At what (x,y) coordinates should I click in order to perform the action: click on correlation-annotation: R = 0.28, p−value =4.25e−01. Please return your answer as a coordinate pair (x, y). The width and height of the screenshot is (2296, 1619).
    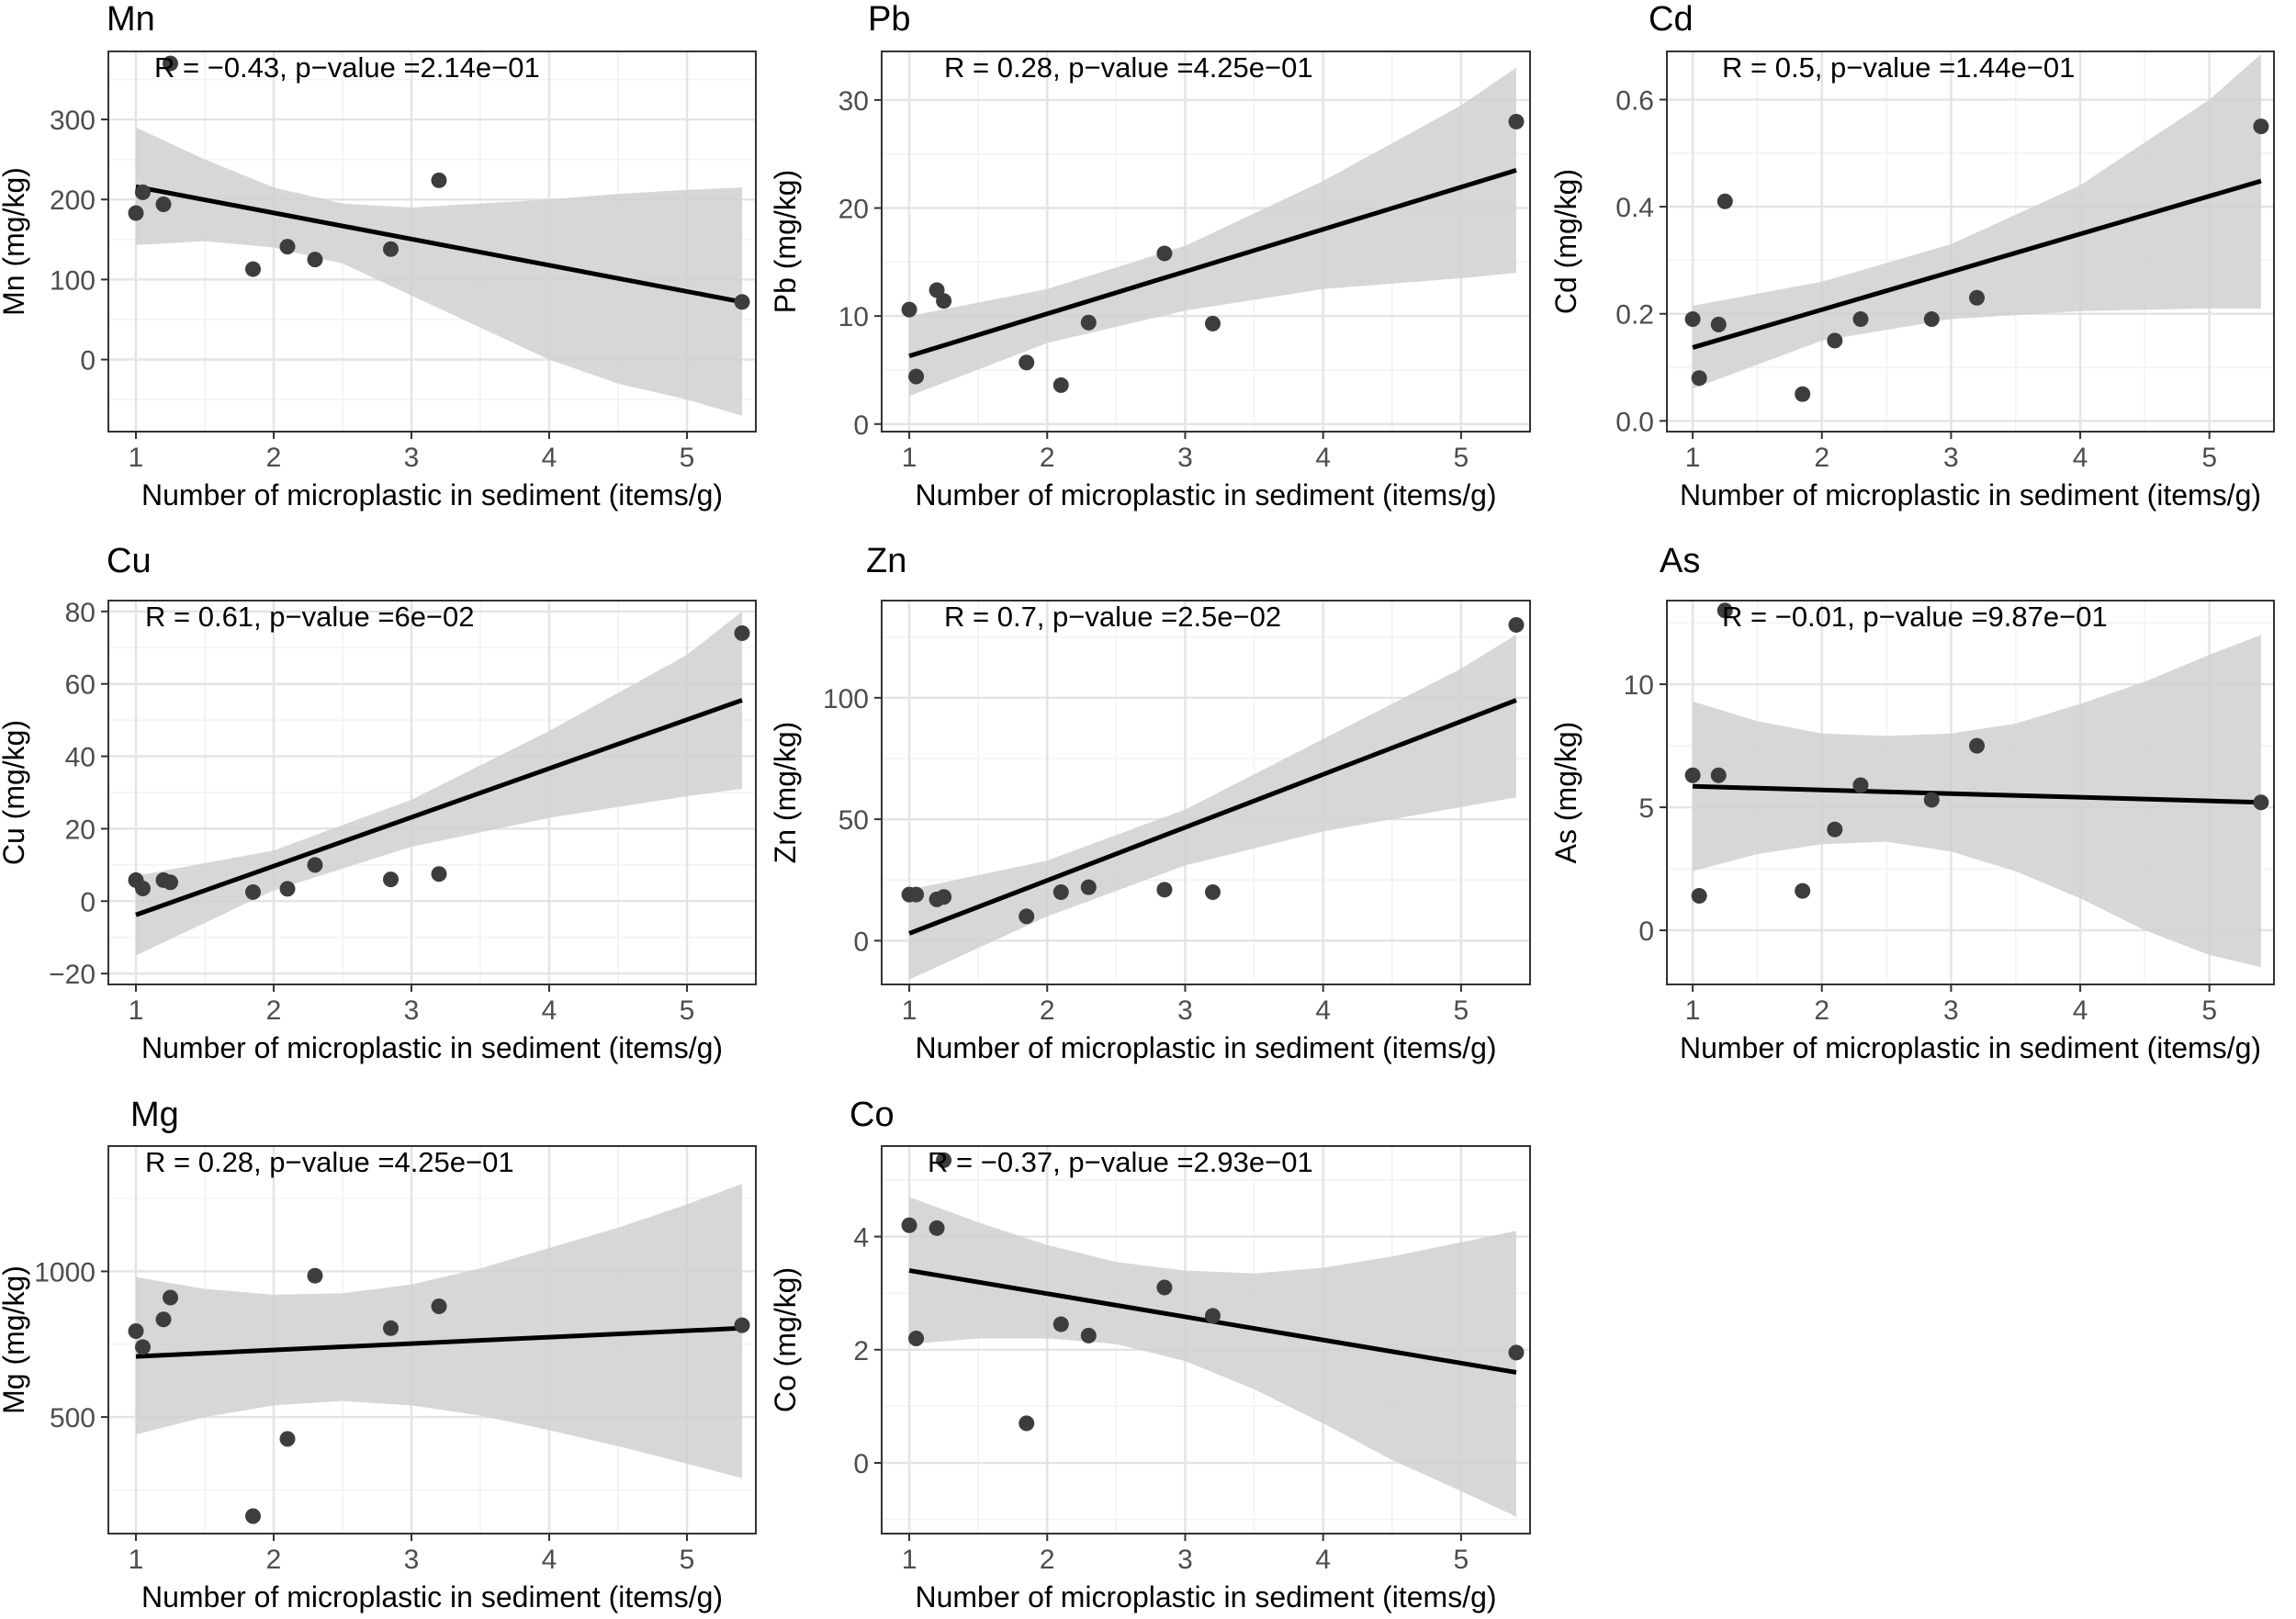
    Looking at the image, I should click on (330, 1162).